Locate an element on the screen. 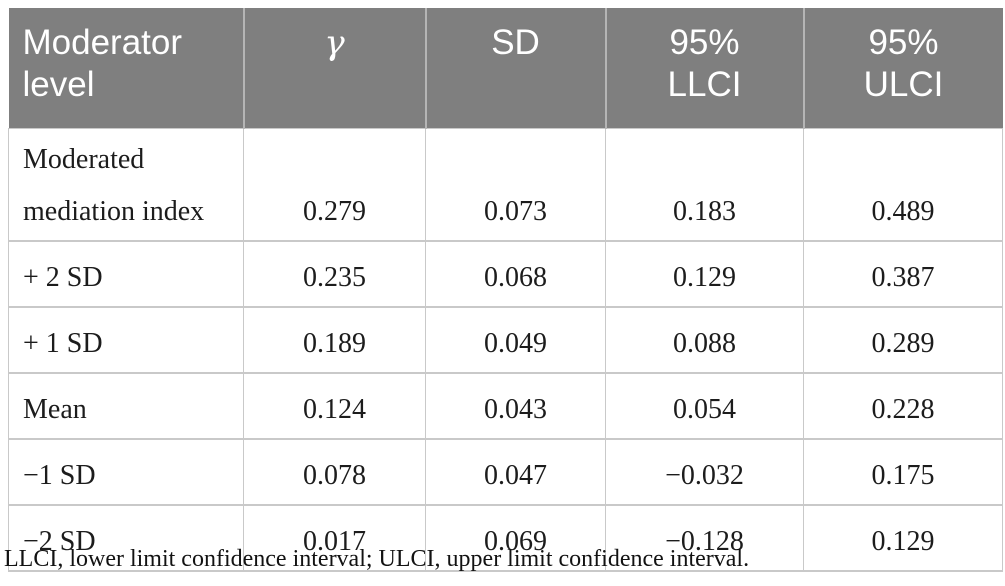  cell-ulci: 0.289 is located at coordinates (903, 340).